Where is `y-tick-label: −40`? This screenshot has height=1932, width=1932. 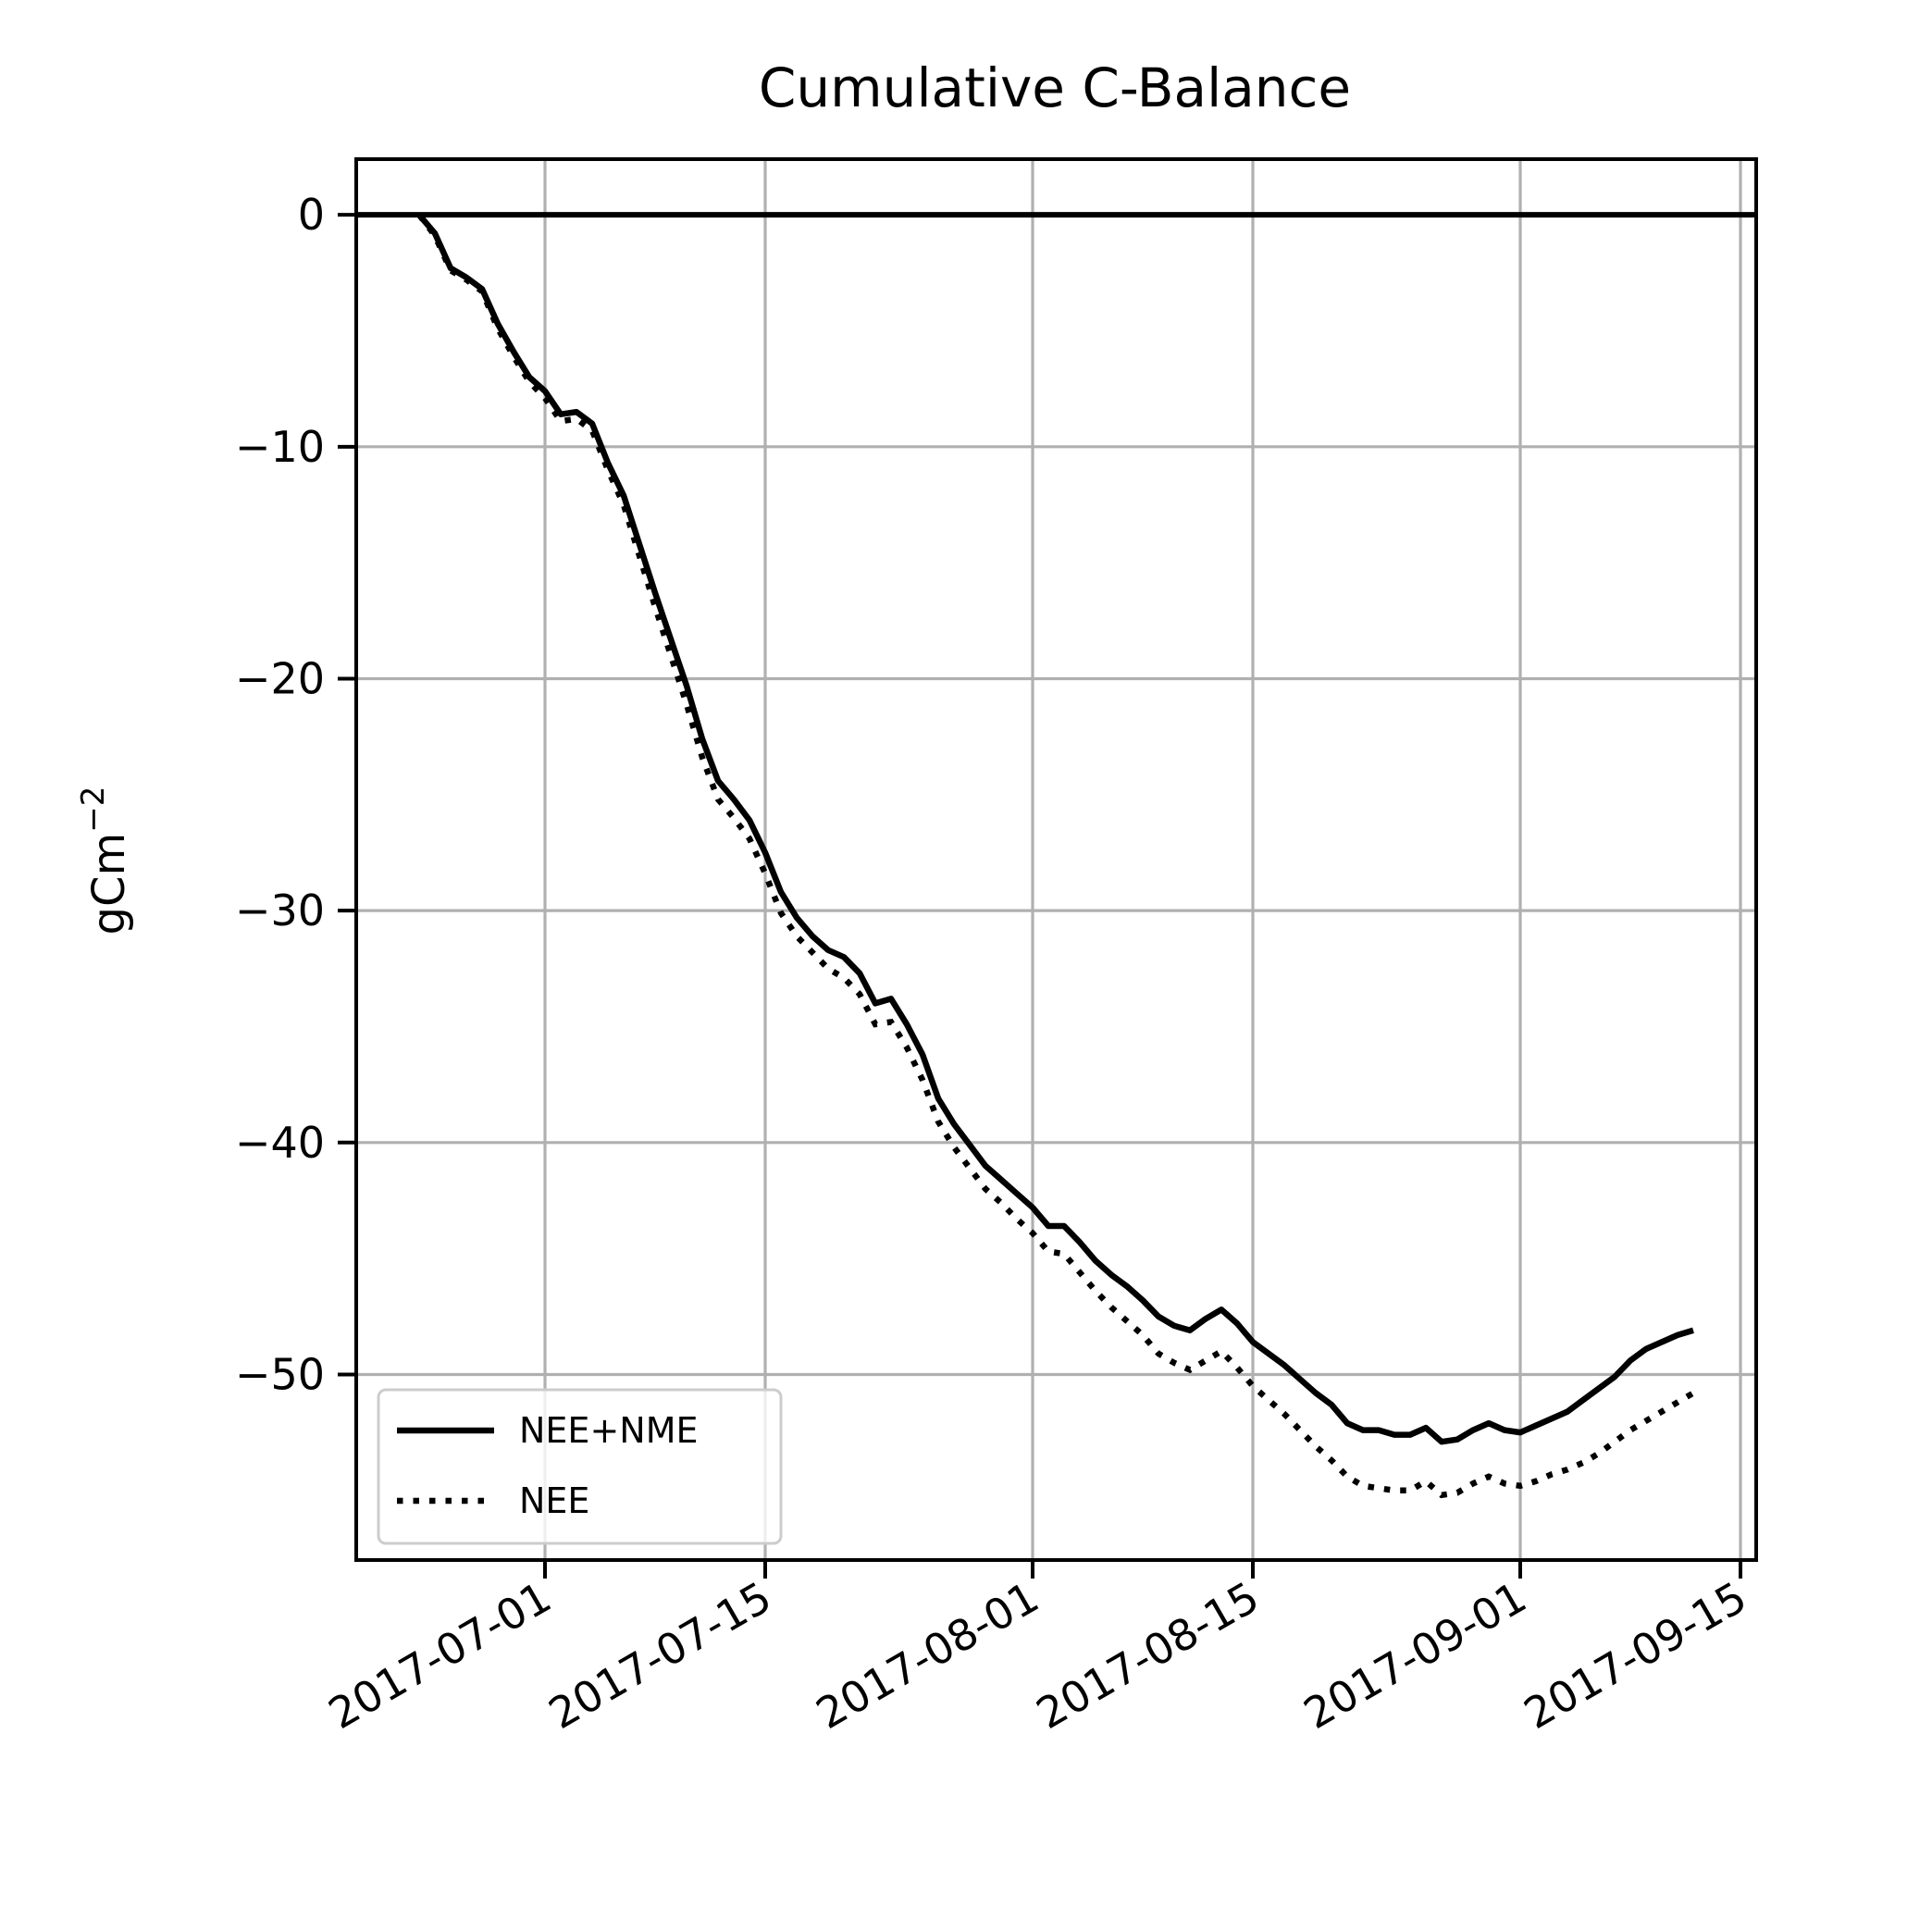
y-tick-label: −40 is located at coordinates (280, 1143).